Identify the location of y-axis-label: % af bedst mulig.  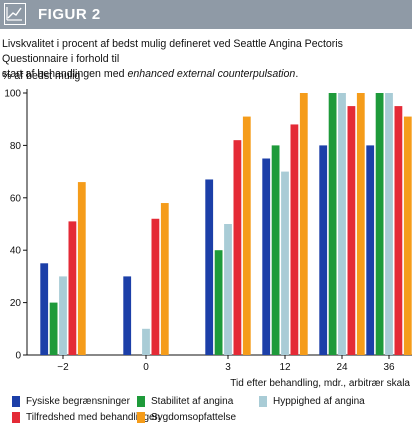
(41, 76).